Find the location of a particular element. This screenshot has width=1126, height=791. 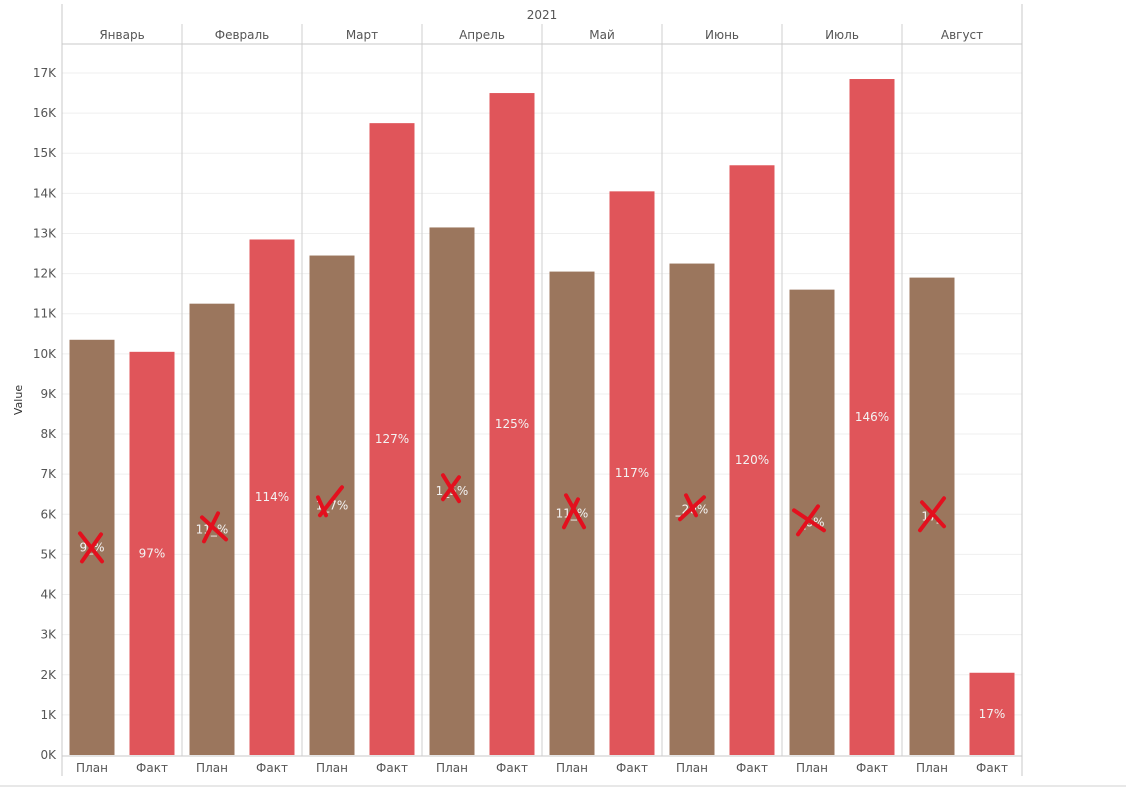

y-tick-label: 5K is located at coordinates (48, 554).